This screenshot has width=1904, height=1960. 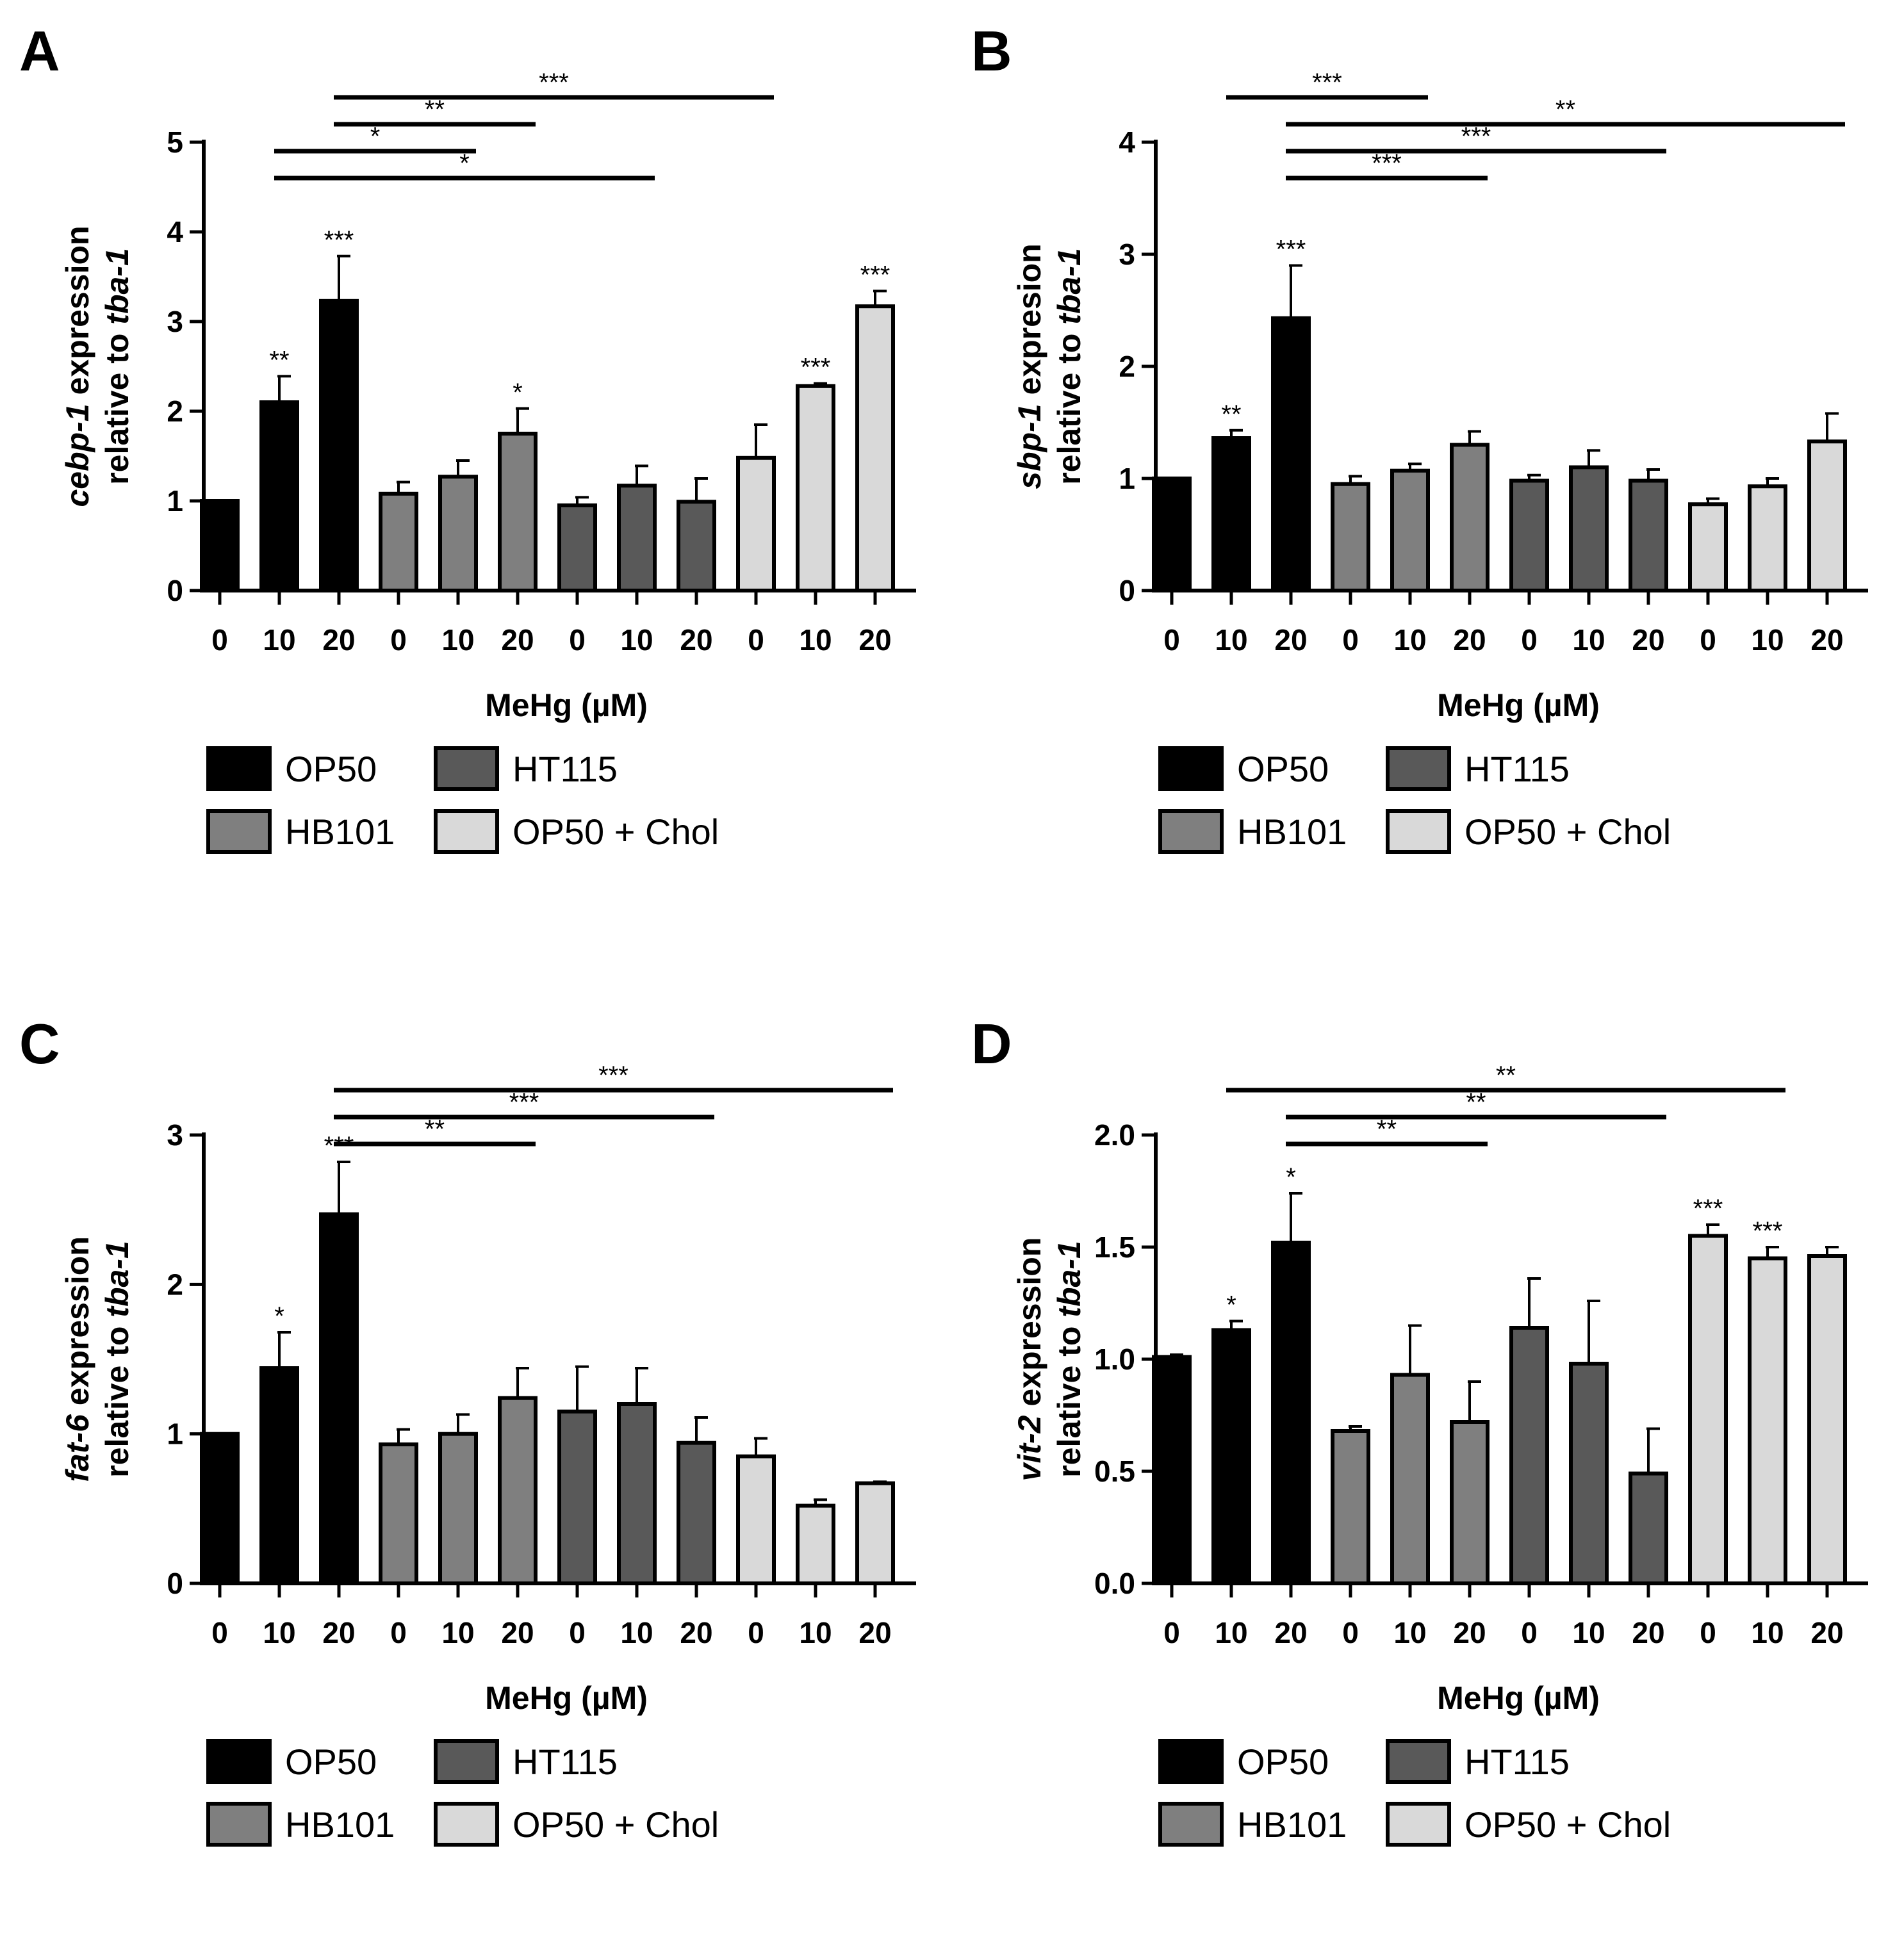 I want to click on legend-label: OP50 + Chol, so click(x=1568, y=1824).